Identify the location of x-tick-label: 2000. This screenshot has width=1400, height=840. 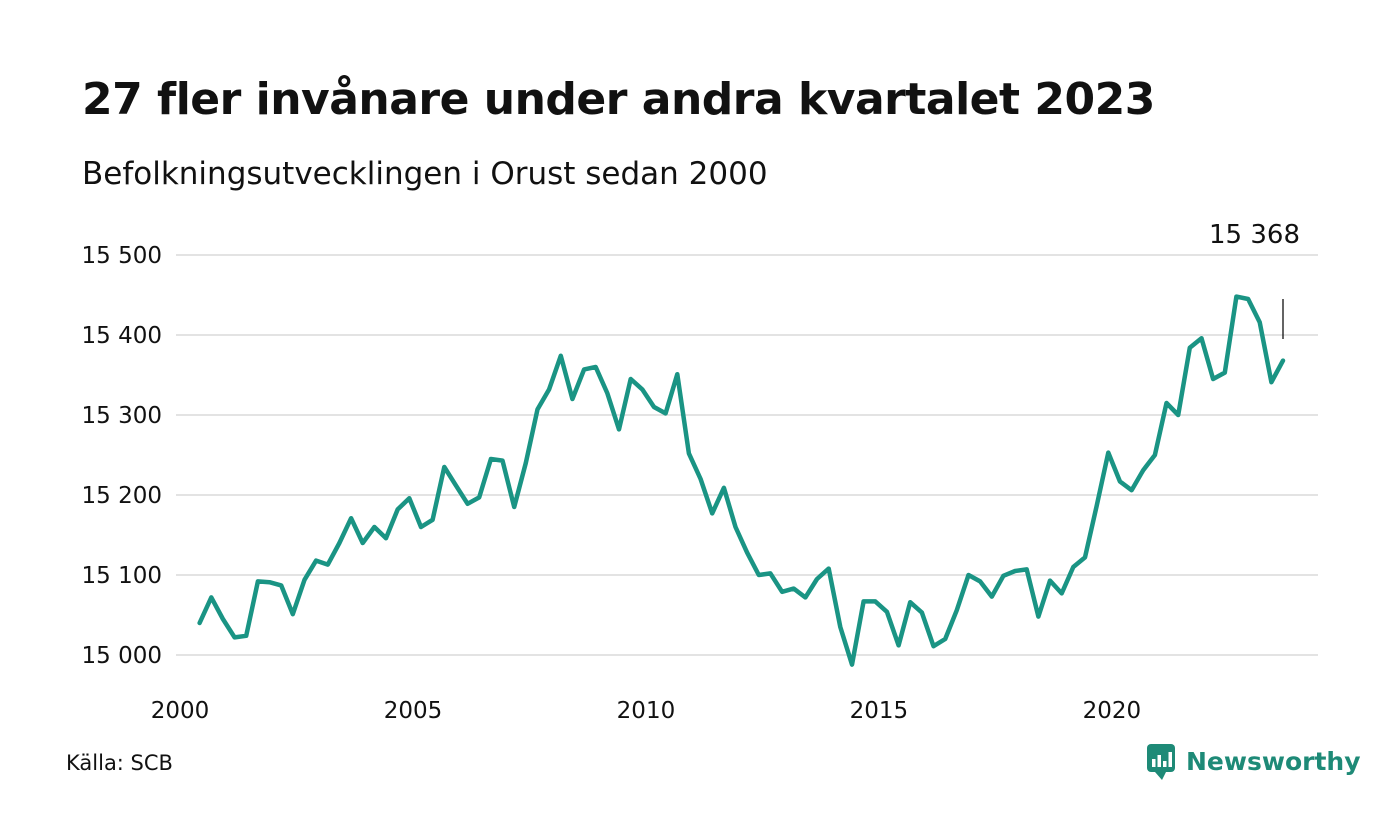
(180, 711).